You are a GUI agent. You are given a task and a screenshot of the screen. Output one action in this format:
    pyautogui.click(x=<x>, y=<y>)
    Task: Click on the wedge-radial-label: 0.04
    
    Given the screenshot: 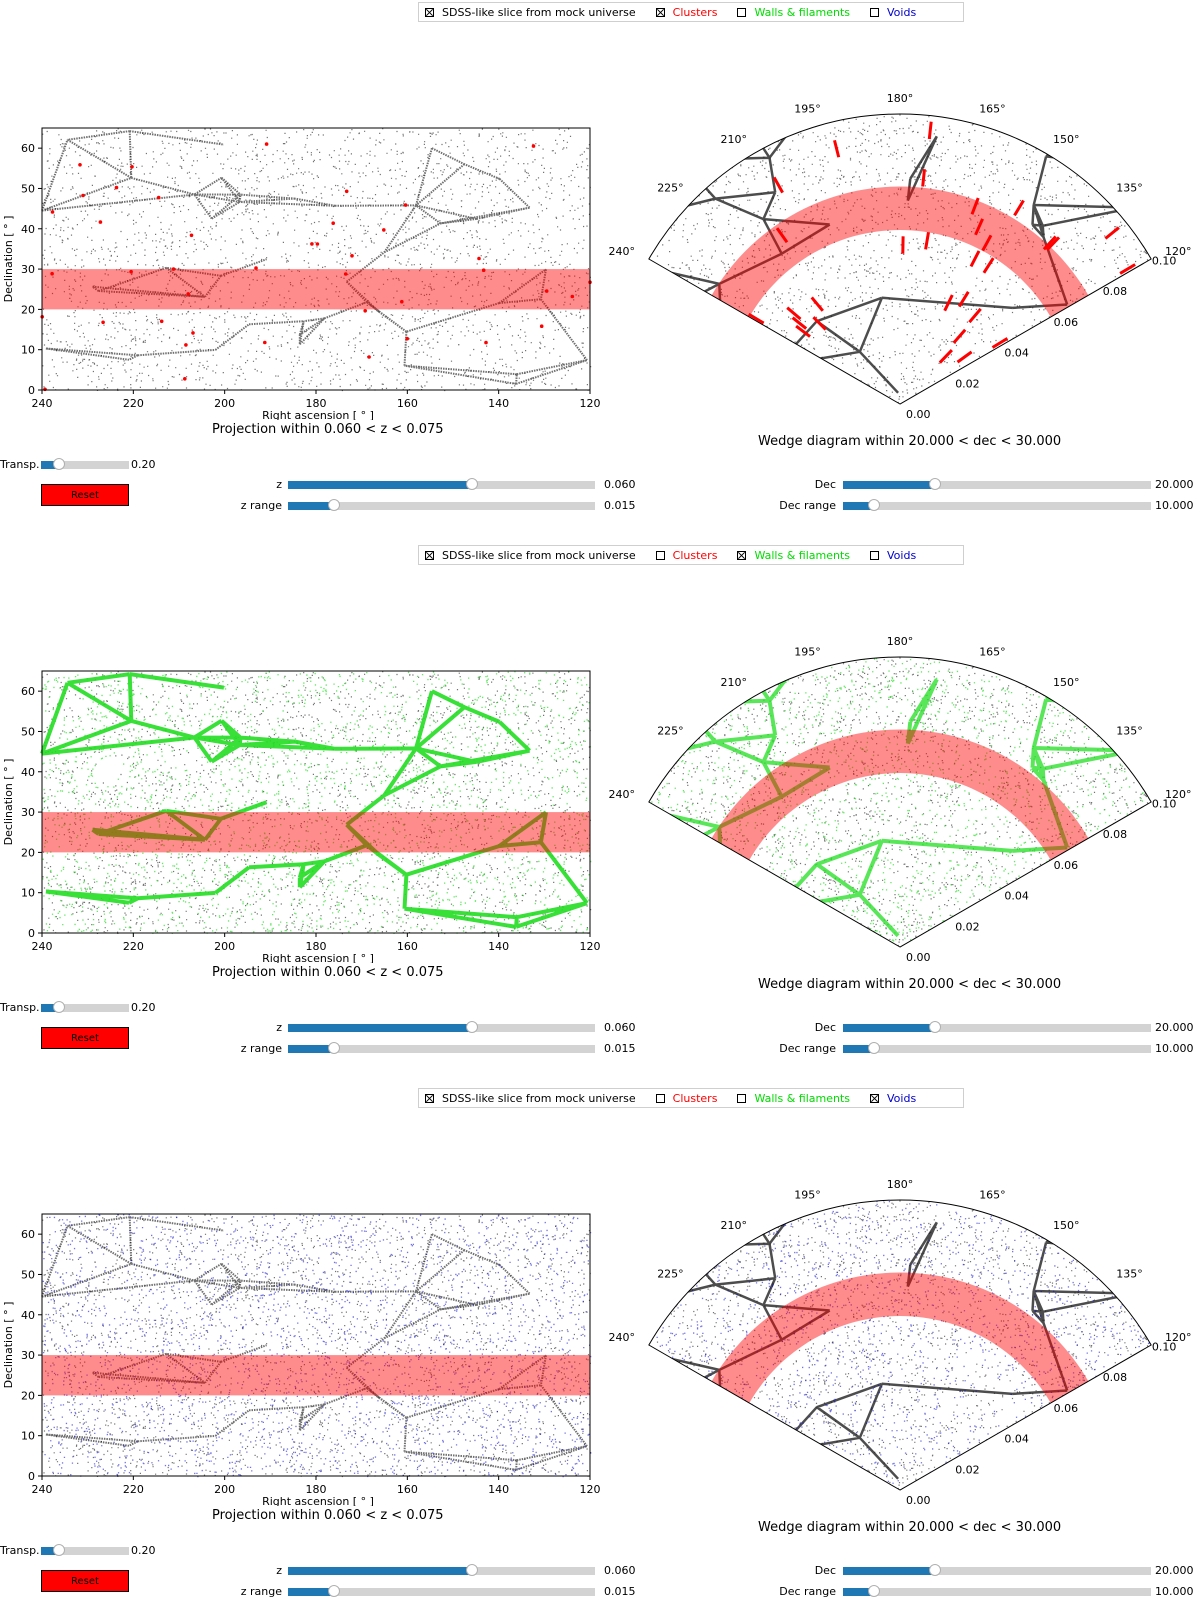 What is the action you would take?
    pyautogui.click(x=1016, y=1439)
    